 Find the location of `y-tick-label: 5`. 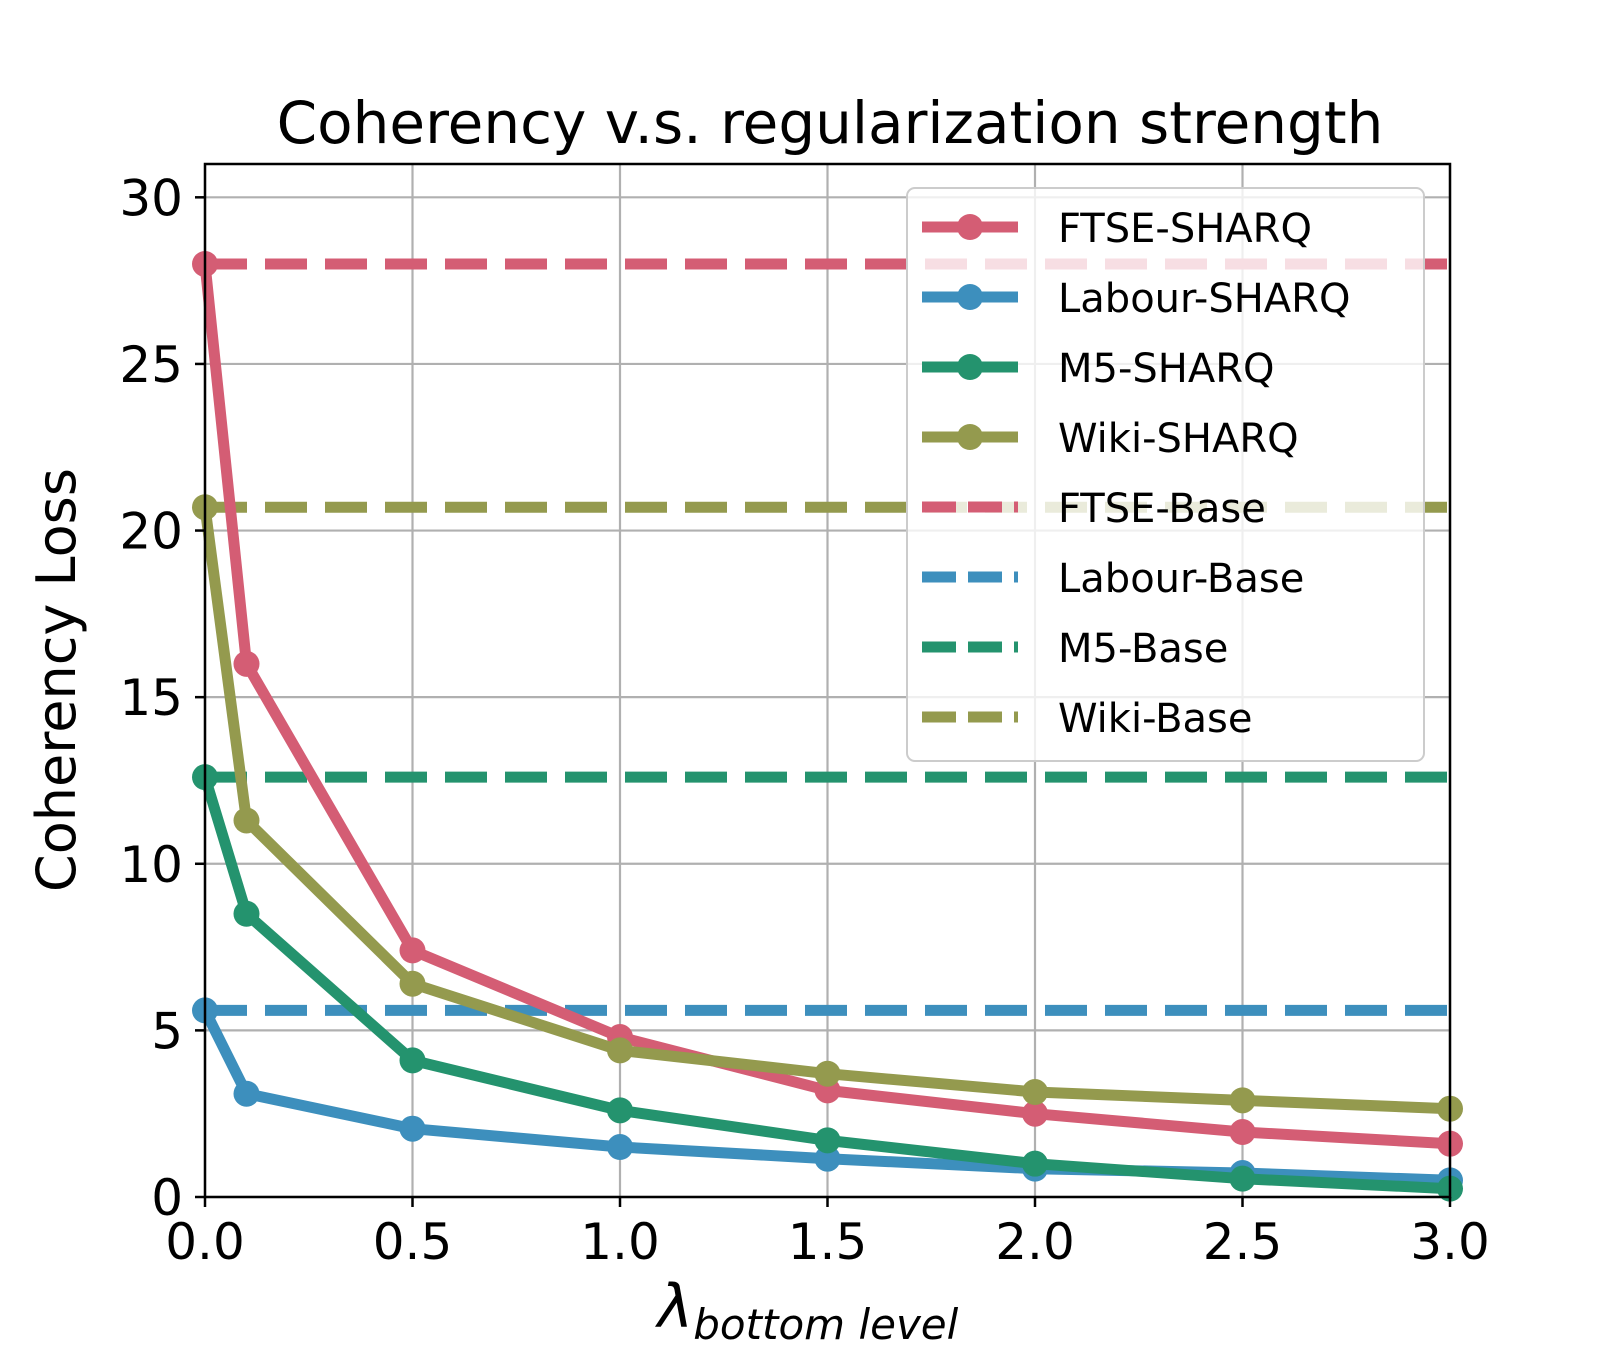

y-tick-label: 5 is located at coordinates (167, 1031).